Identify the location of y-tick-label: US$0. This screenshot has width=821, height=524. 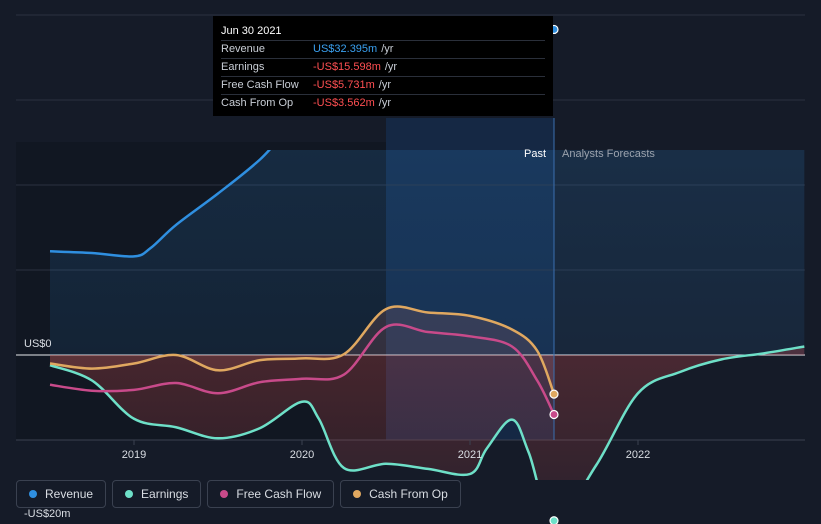
(38, 344).